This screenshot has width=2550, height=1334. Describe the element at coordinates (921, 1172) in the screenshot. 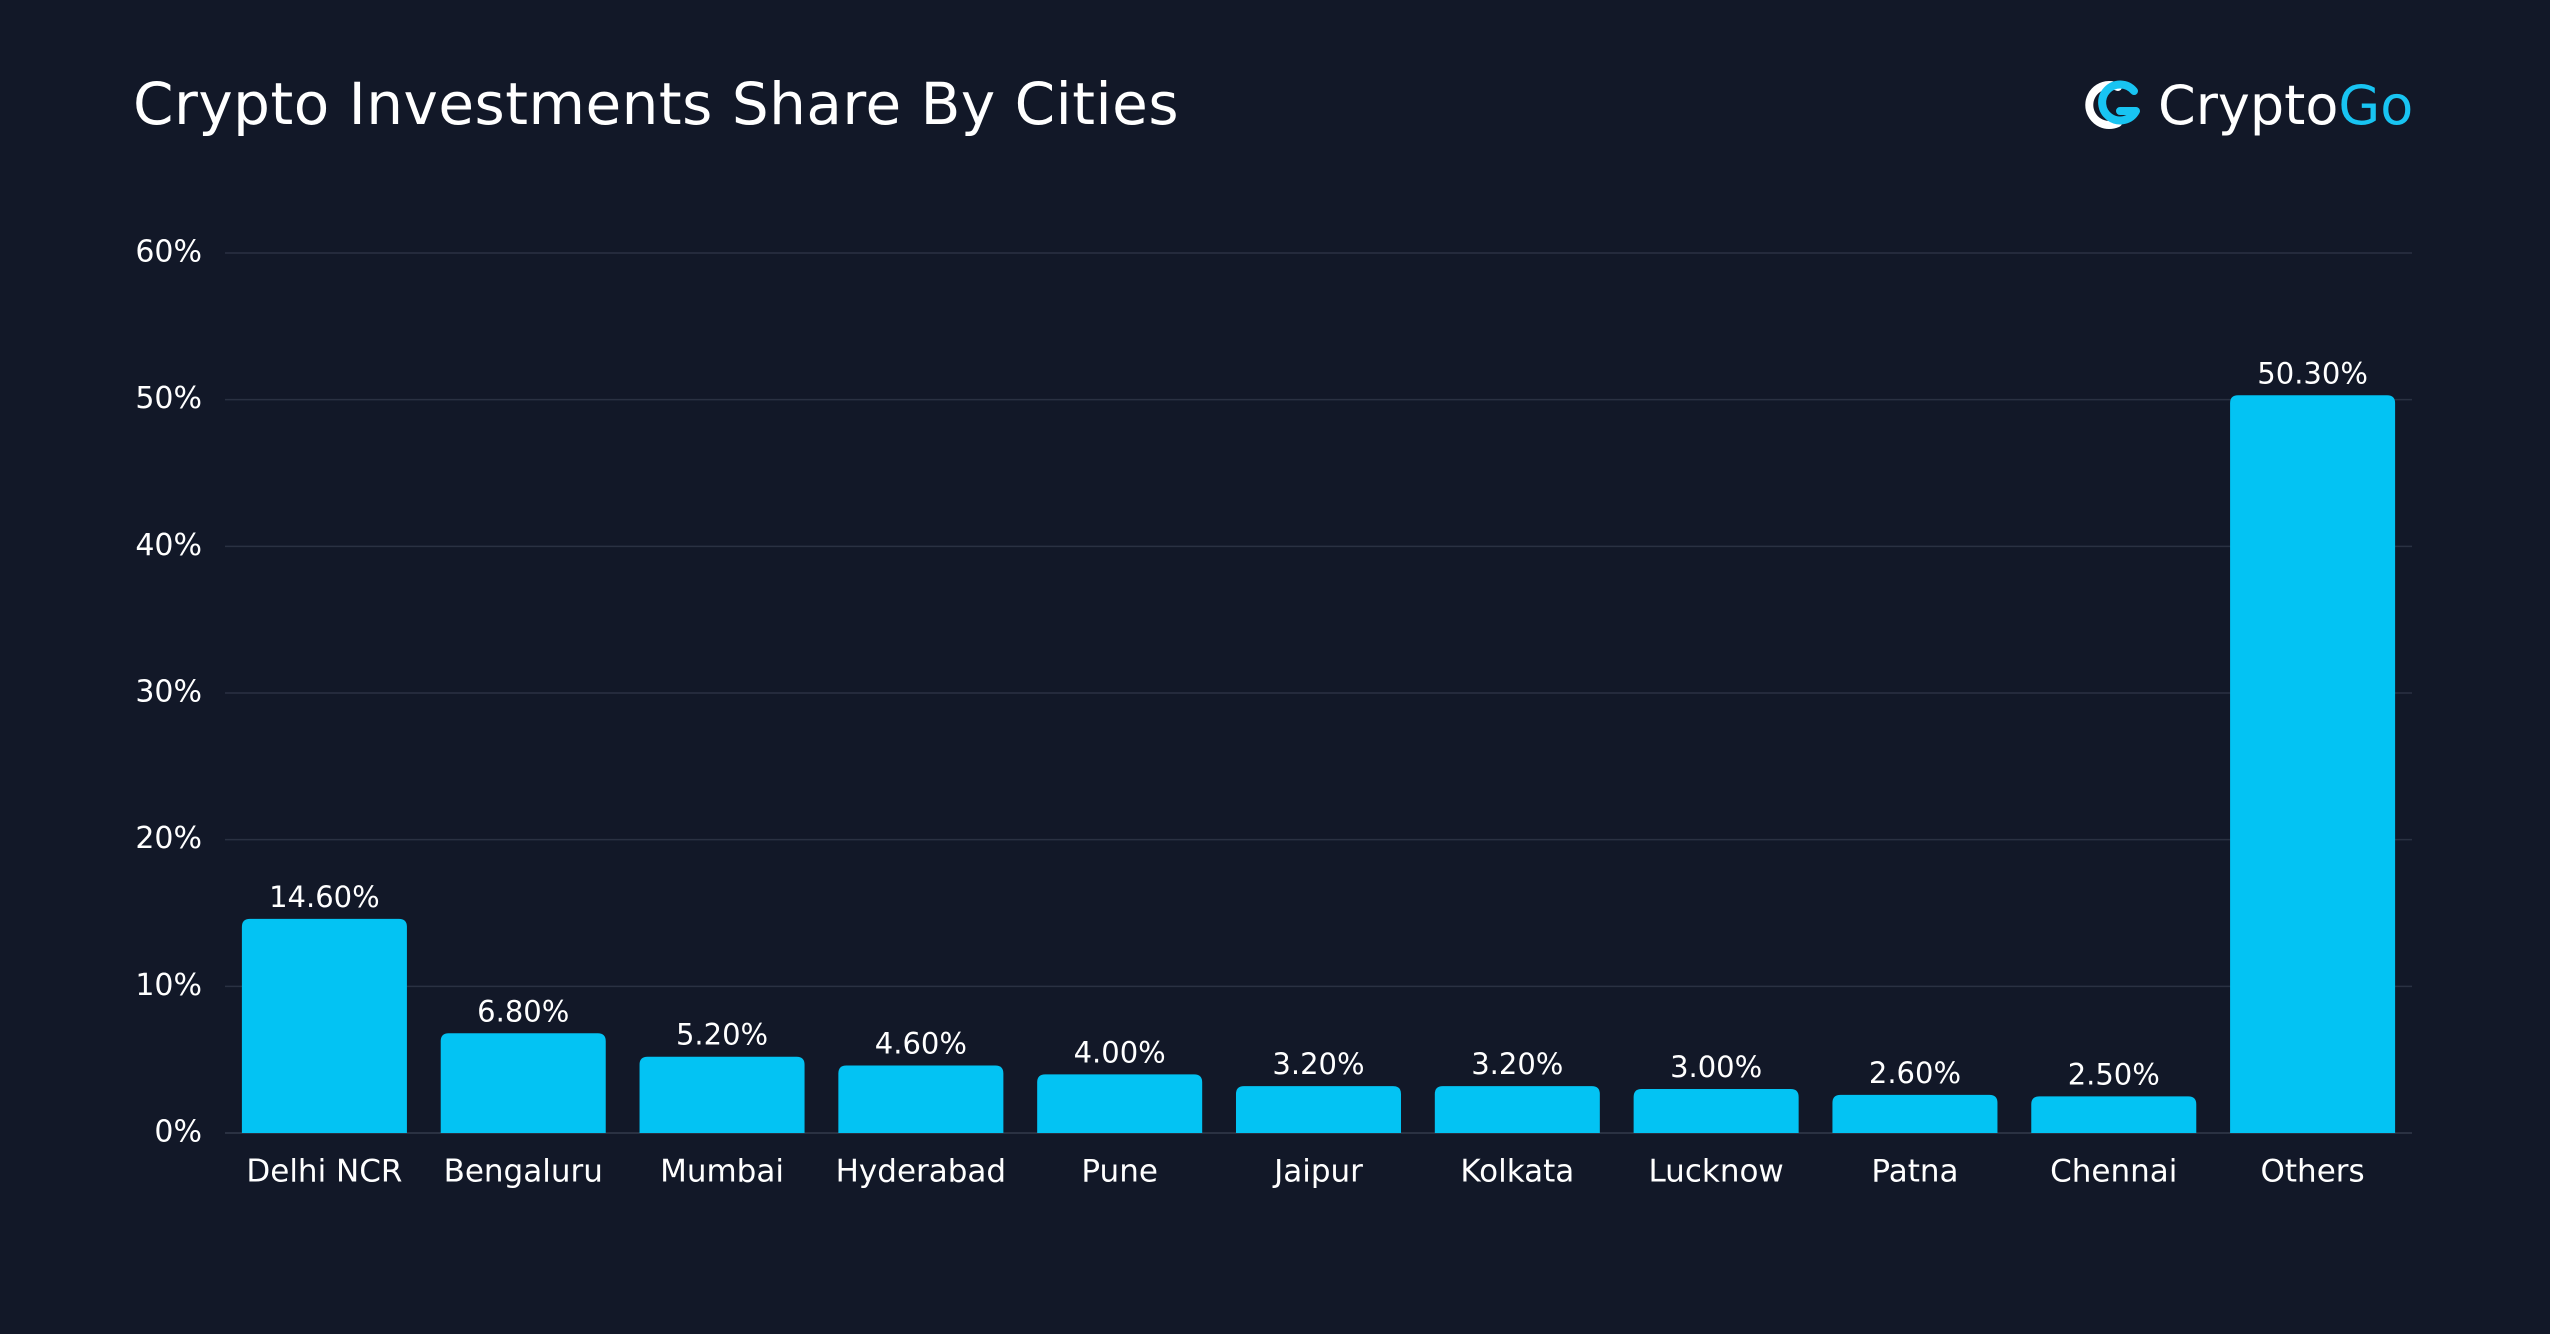

I see `x-tick-label: Hyderabad` at that location.